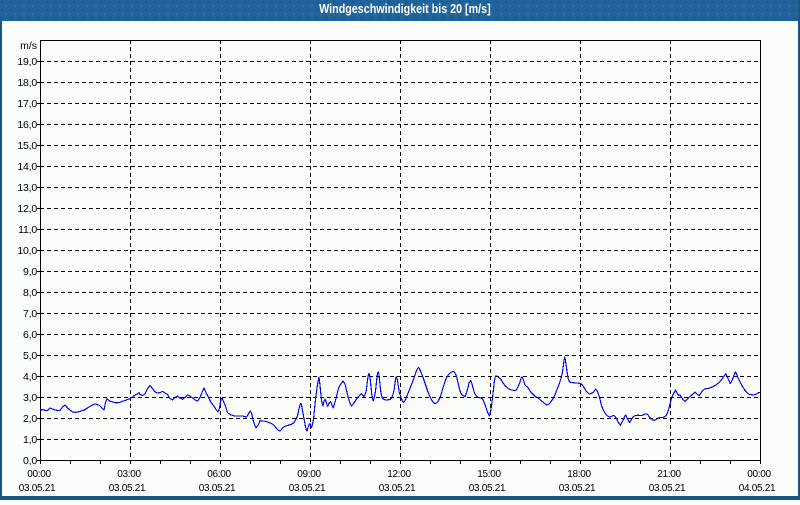 The image size is (800, 505). What do you see at coordinates (27, 188) in the screenshot?
I see `svg-text: 13,0` at bounding box center [27, 188].